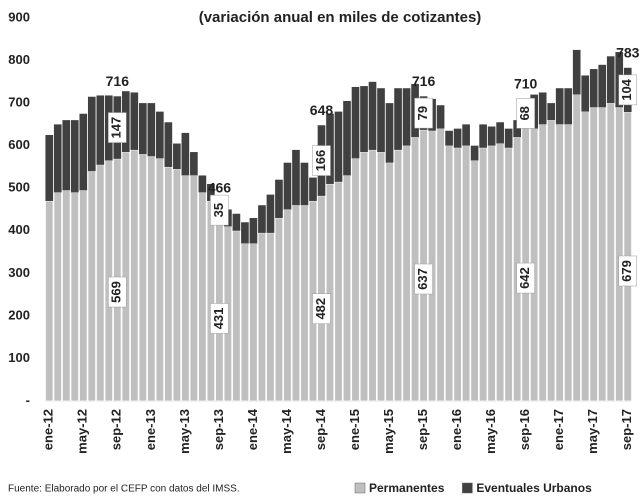 The height and width of the screenshot is (497, 640). Describe the element at coordinates (19, 102) in the screenshot. I see `y-tick-label: 700` at that location.